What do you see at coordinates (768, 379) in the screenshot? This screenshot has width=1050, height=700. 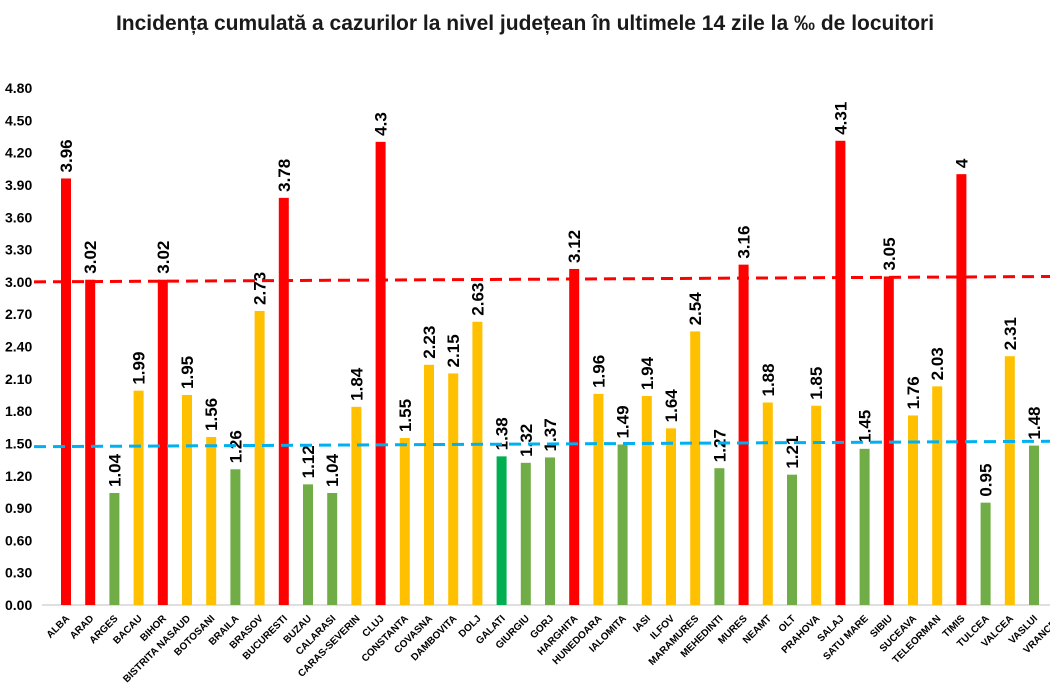 I see `value-label: 1.88` at bounding box center [768, 379].